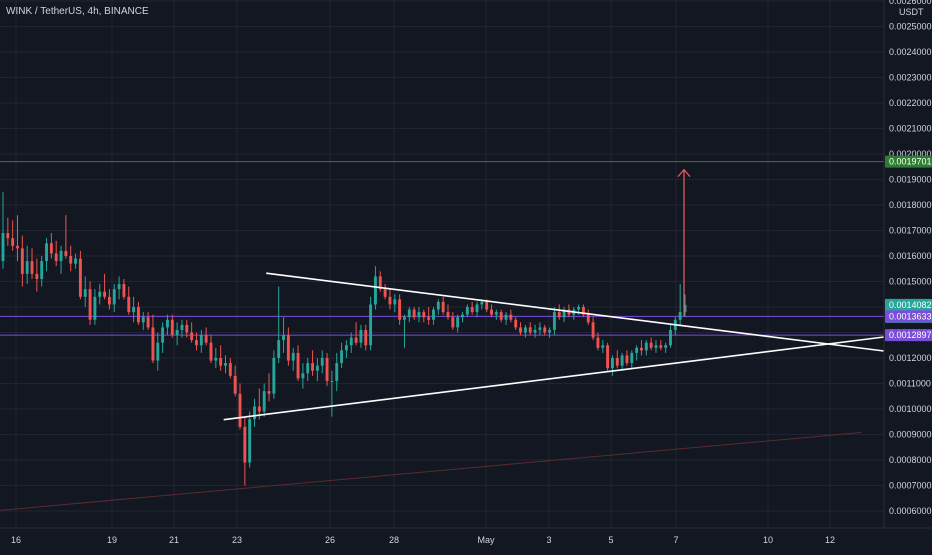 This screenshot has width=932, height=555. What do you see at coordinates (908, 275) in the screenshot?
I see `price-axis` at bounding box center [908, 275].